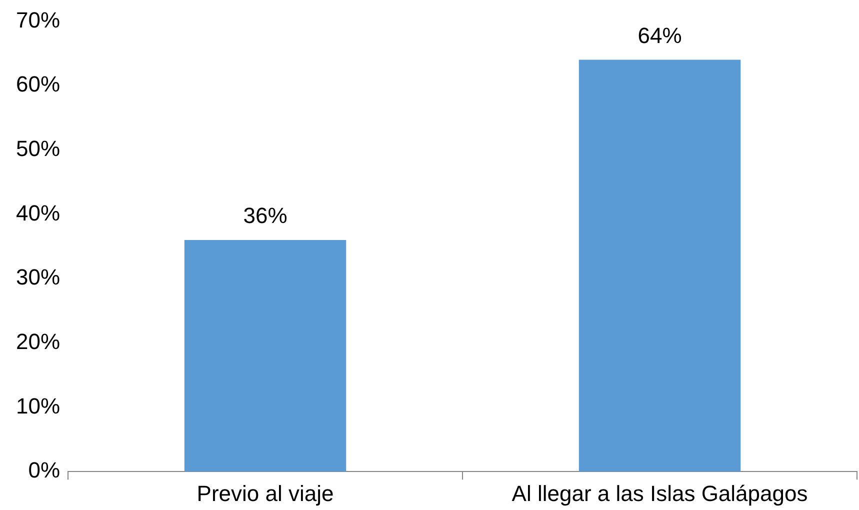  I want to click on y-tick-label: 50%, so click(38, 148).